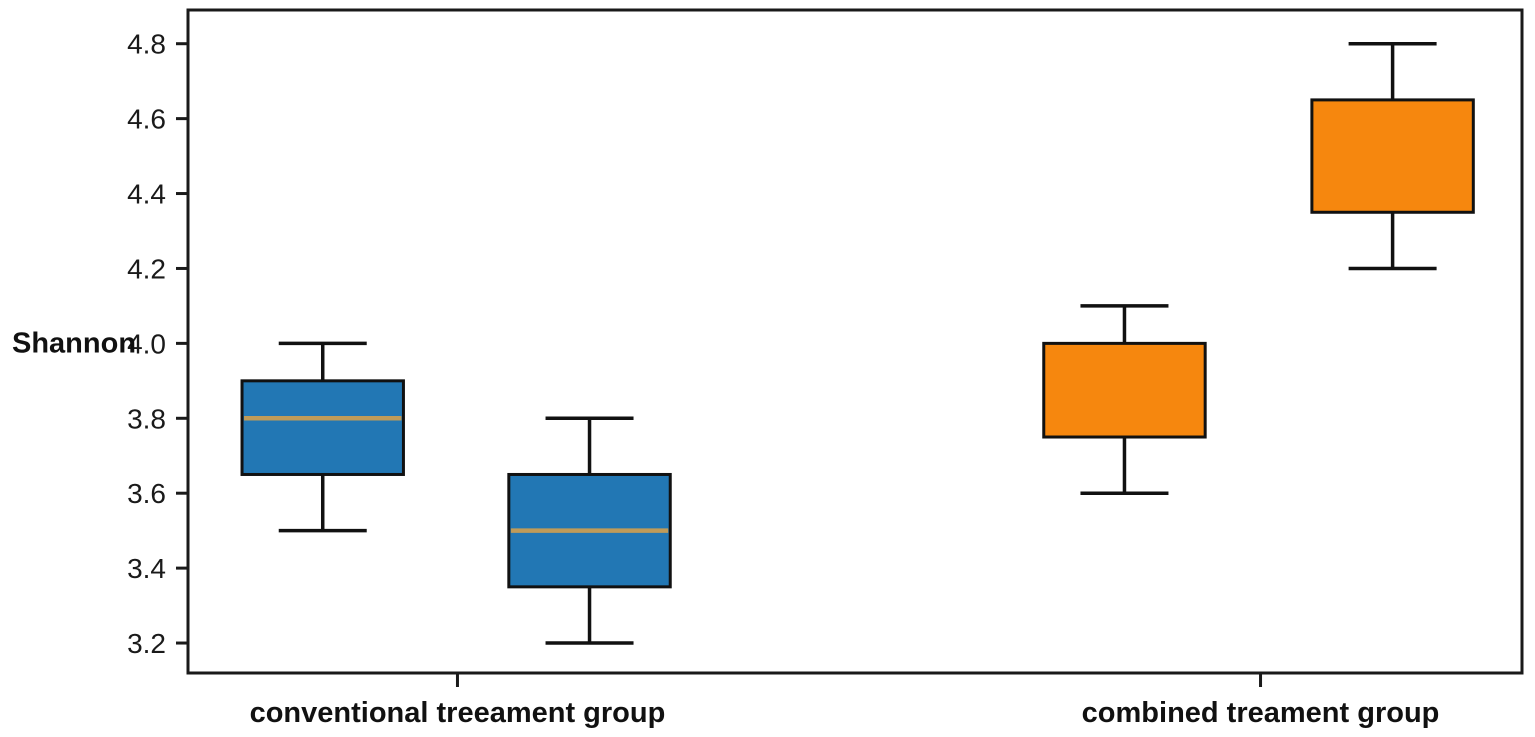  What do you see at coordinates (146, 568) in the screenshot?
I see `y-axis-tick-label: 3.4` at bounding box center [146, 568].